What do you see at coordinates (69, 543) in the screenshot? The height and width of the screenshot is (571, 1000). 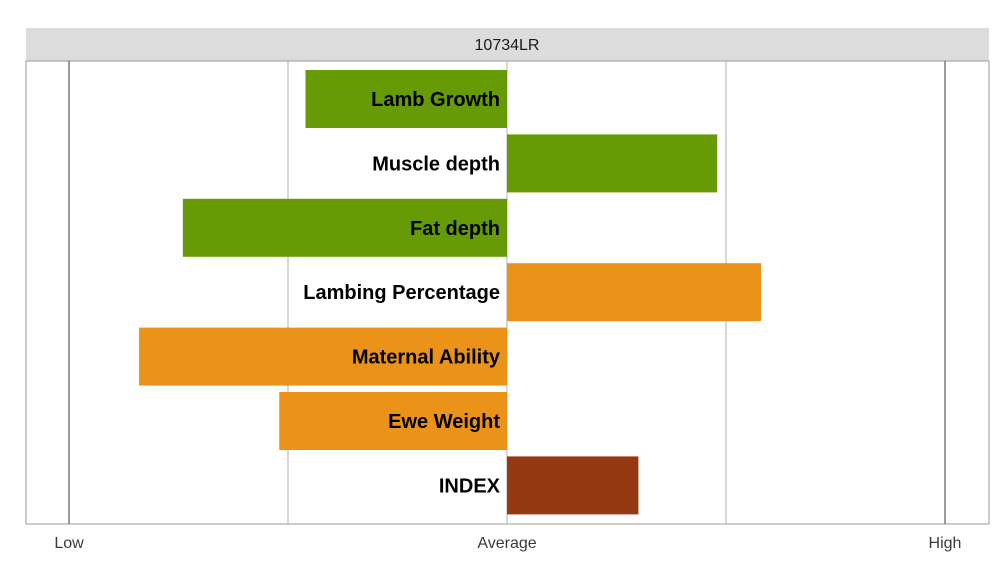 I see `tick-label-low: Low` at bounding box center [69, 543].